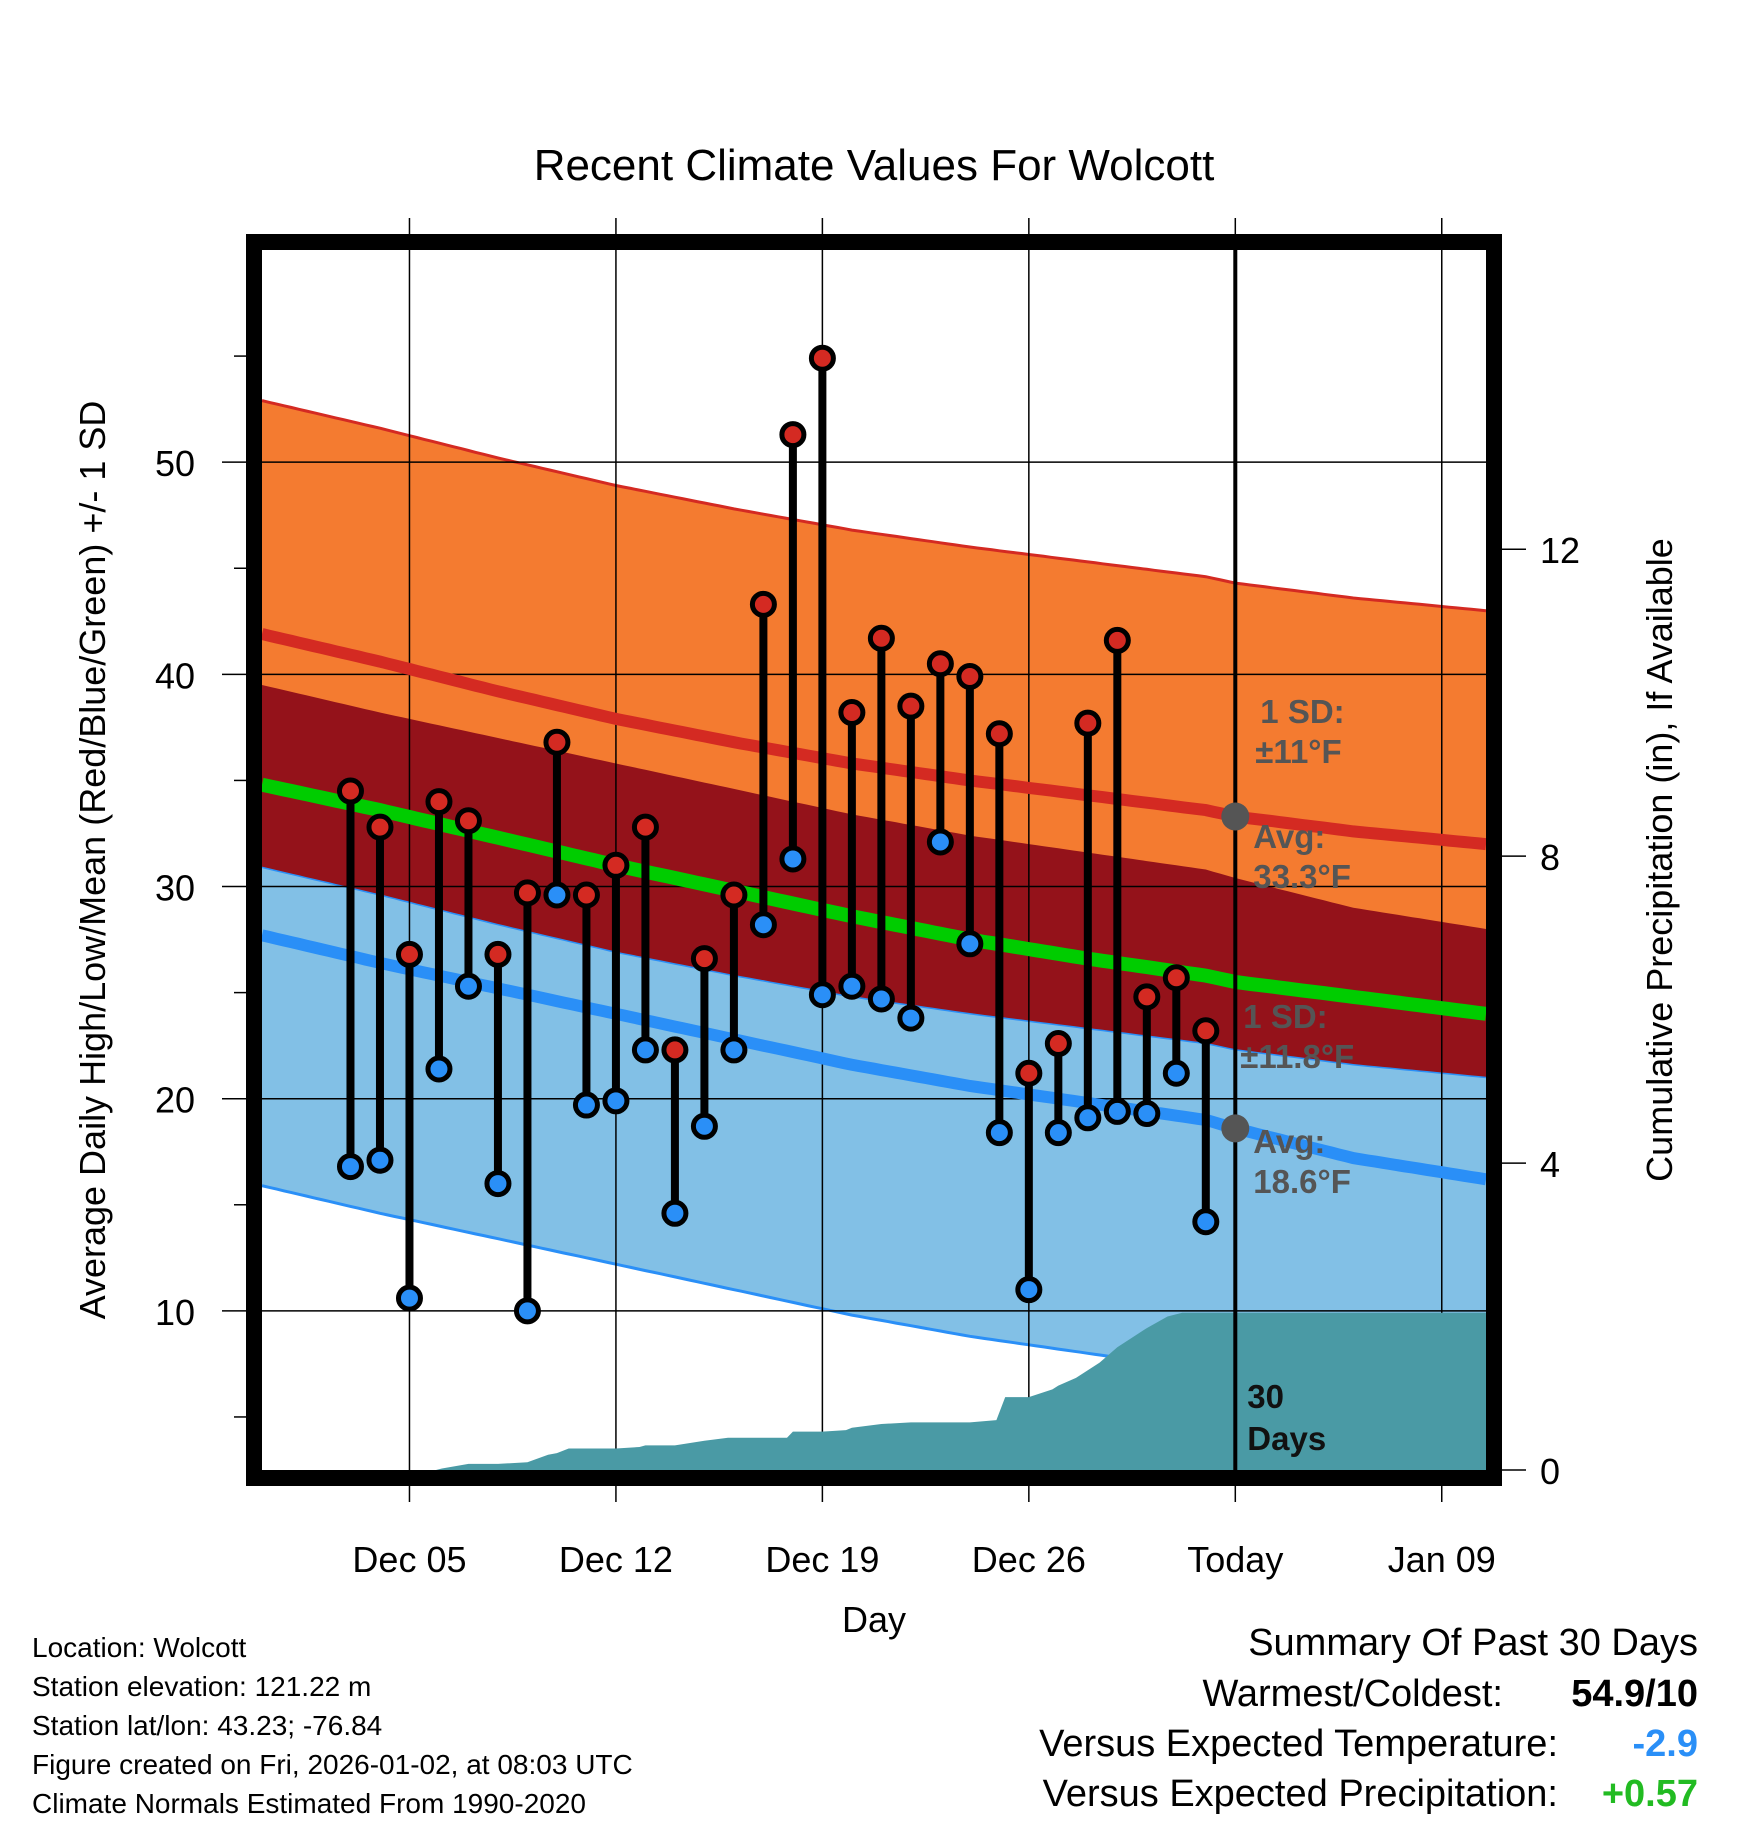 The width and height of the screenshot is (1748, 1828). What do you see at coordinates (1300, 1794) in the screenshot?
I see `summary-precip-label: Versus Expected Precipitation:` at bounding box center [1300, 1794].